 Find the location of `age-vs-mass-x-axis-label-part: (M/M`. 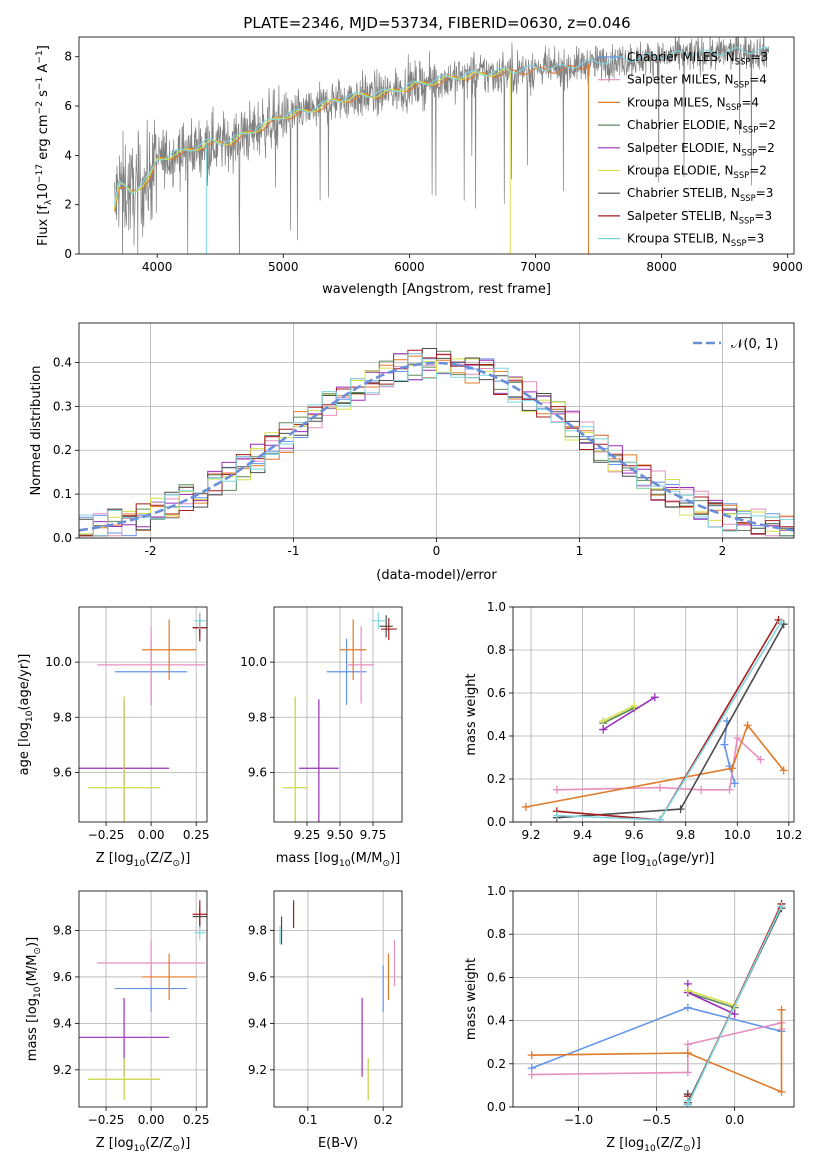

age-vs-mass-x-axis-label-part: (M/M is located at coordinates (367, 858).